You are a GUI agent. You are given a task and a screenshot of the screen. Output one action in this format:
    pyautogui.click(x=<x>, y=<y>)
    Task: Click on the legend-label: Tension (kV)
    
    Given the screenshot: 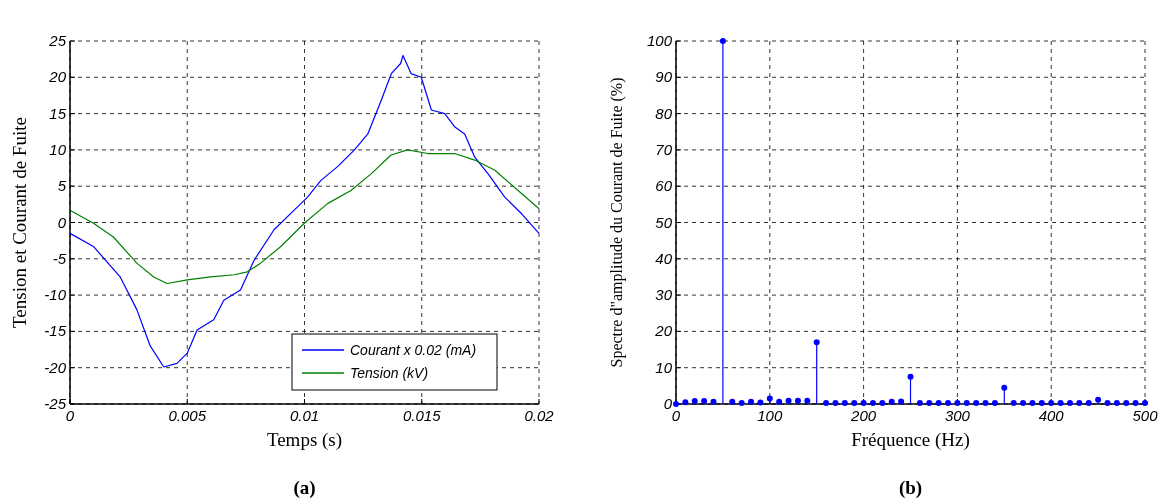 What is the action you would take?
    pyautogui.click(x=389, y=373)
    